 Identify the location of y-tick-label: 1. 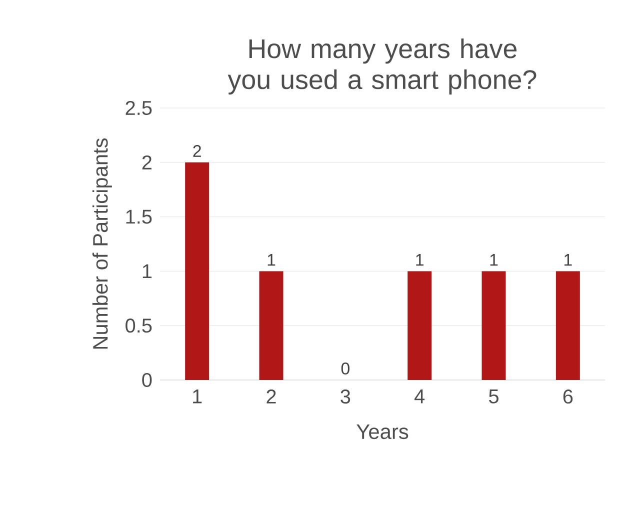
(147, 271).